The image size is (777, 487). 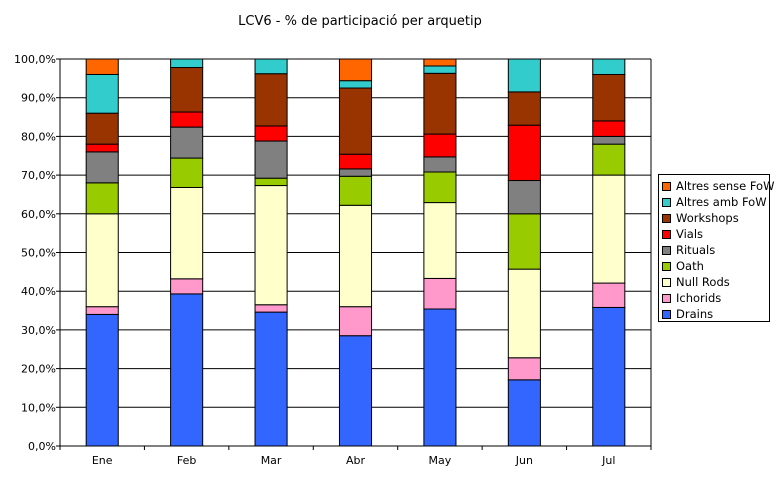 I want to click on legend-item: Oath, so click(x=715, y=266).